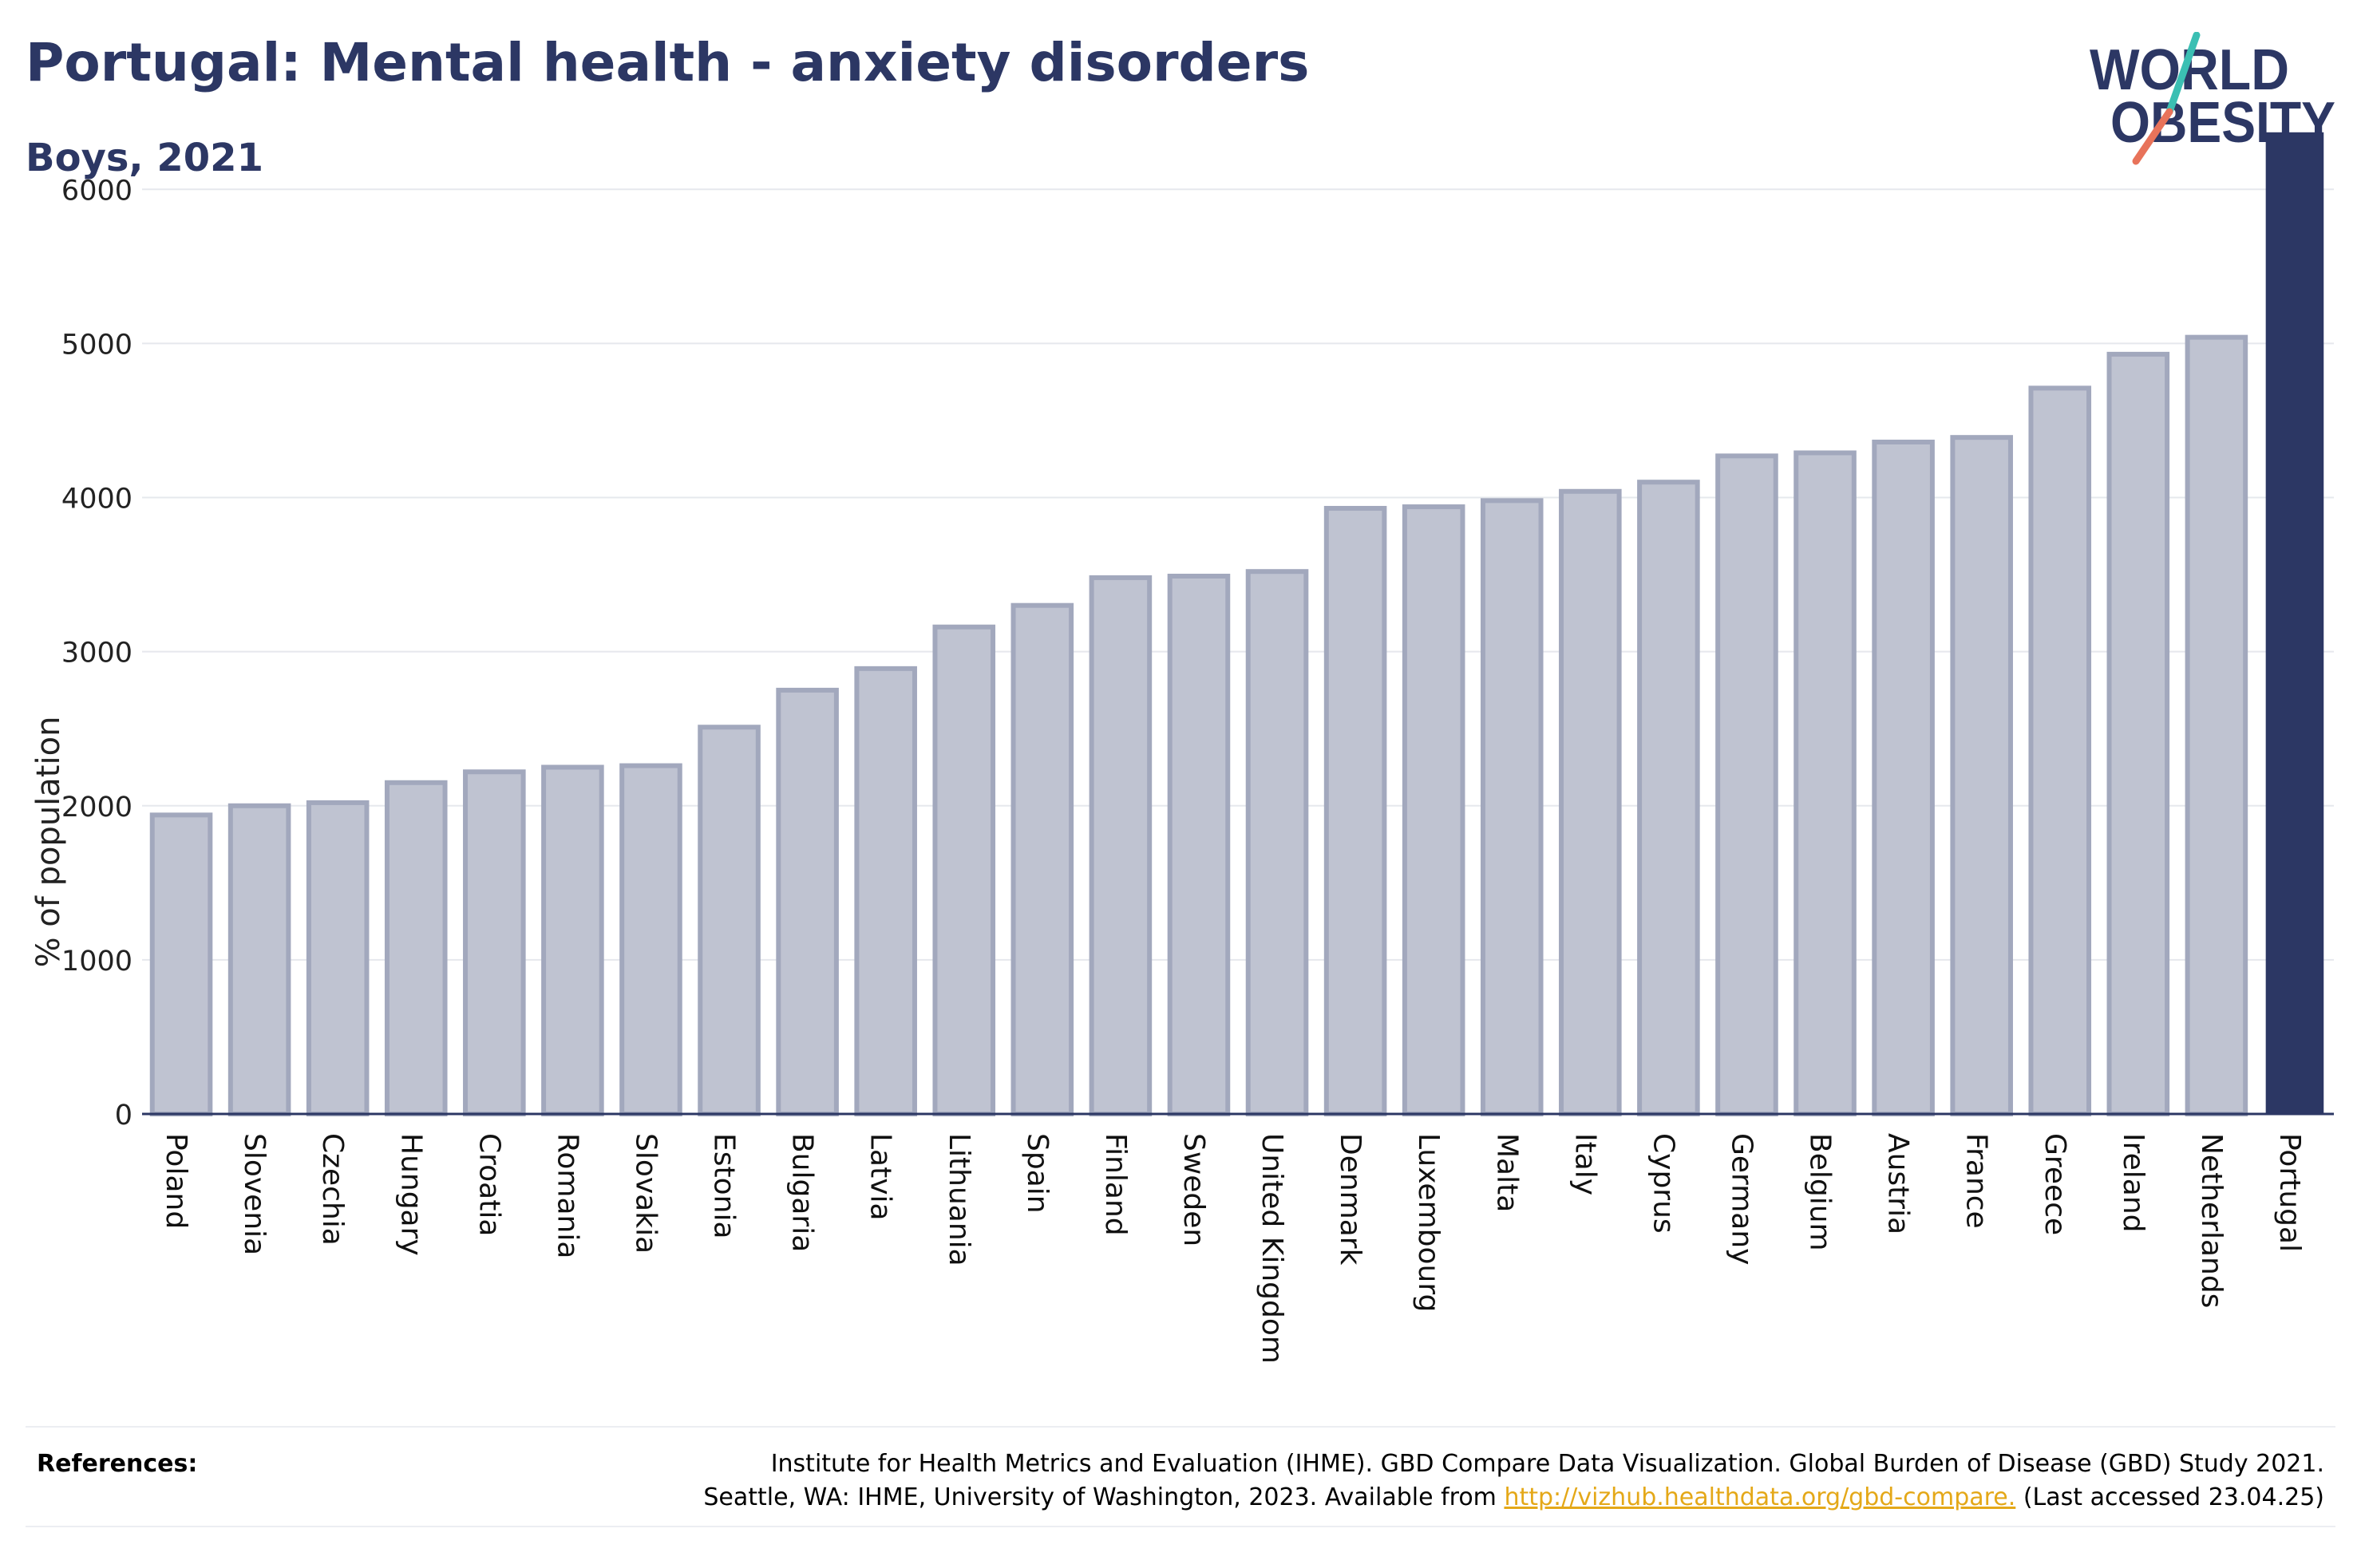 The height and width of the screenshot is (1568, 2361). I want to click on x-tick-label: Hungary, so click(410, 1194).